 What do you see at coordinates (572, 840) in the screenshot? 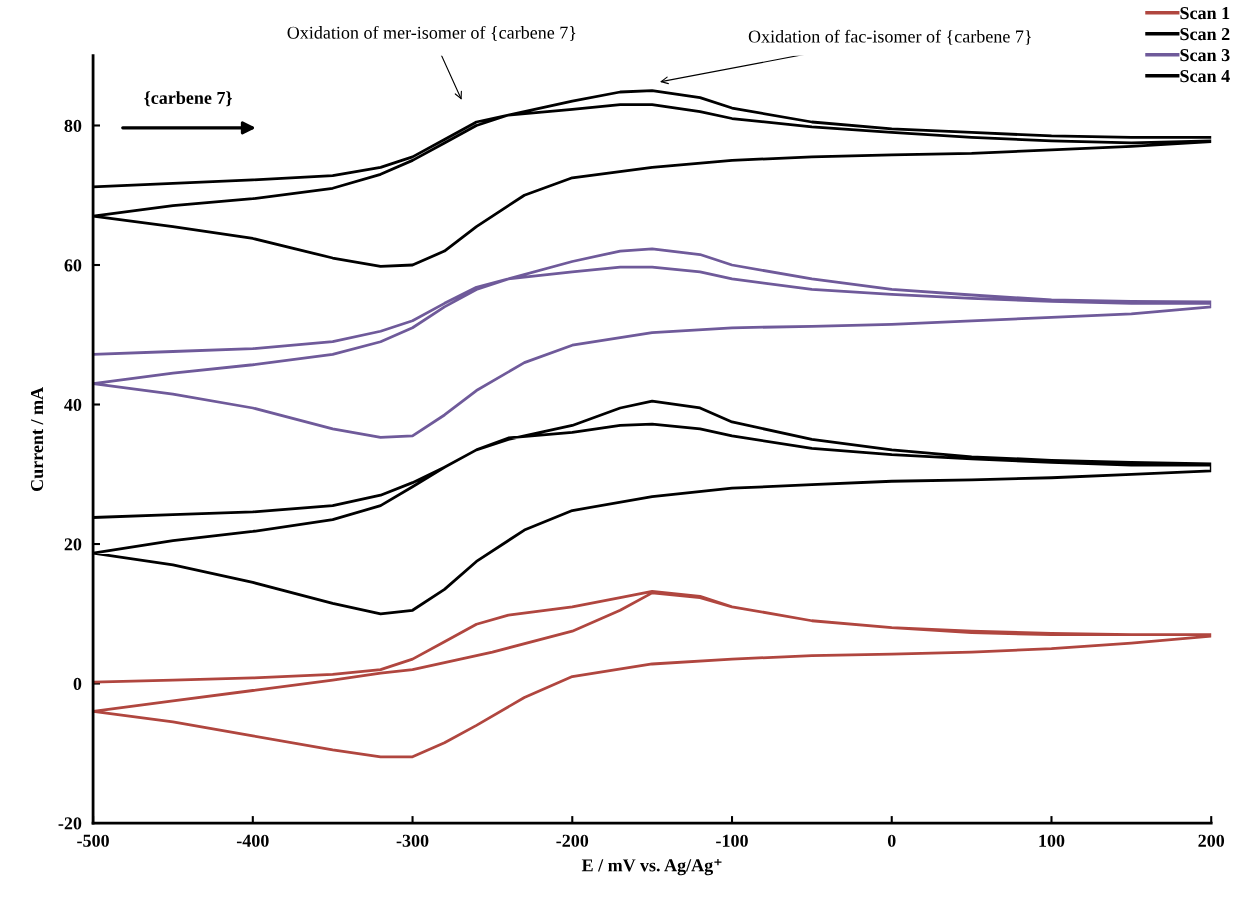
I see `x-tick-label: -200` at bounding box center [572, 840].